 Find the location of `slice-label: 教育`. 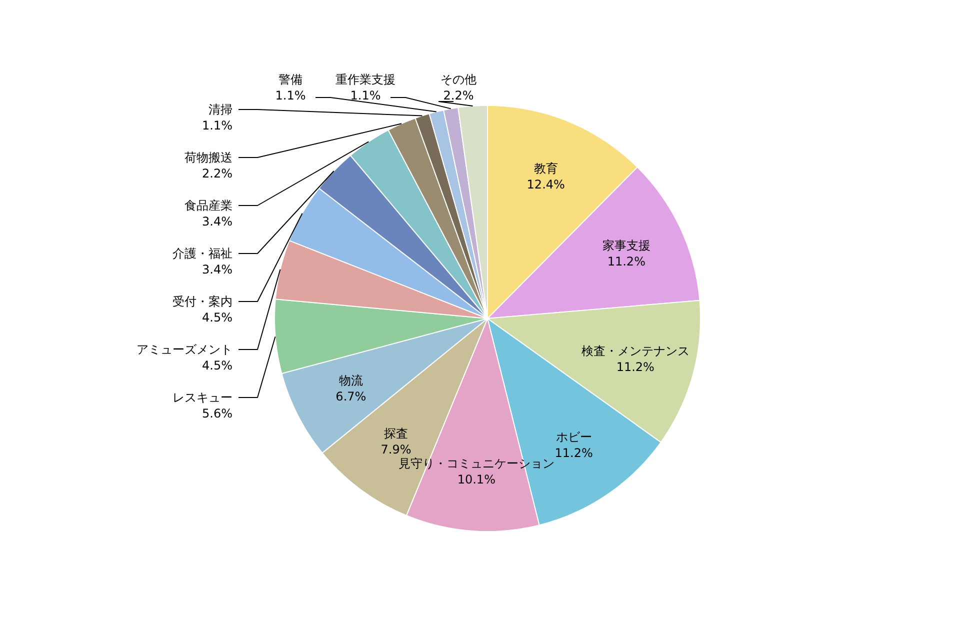

slice-label: 教育 is located at coordinates (546, 169).